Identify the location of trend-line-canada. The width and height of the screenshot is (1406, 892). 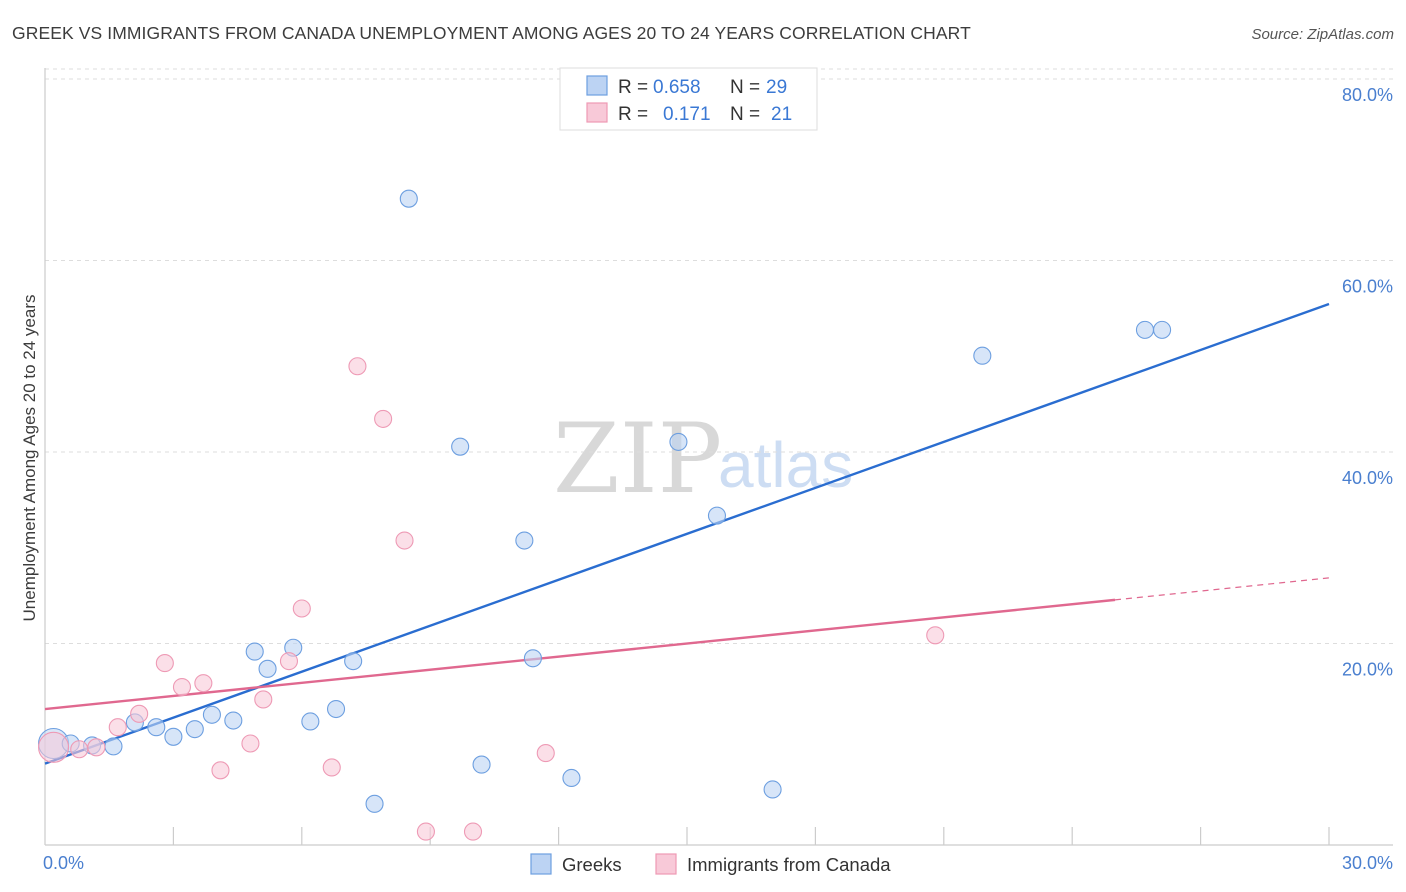
(580, 654).